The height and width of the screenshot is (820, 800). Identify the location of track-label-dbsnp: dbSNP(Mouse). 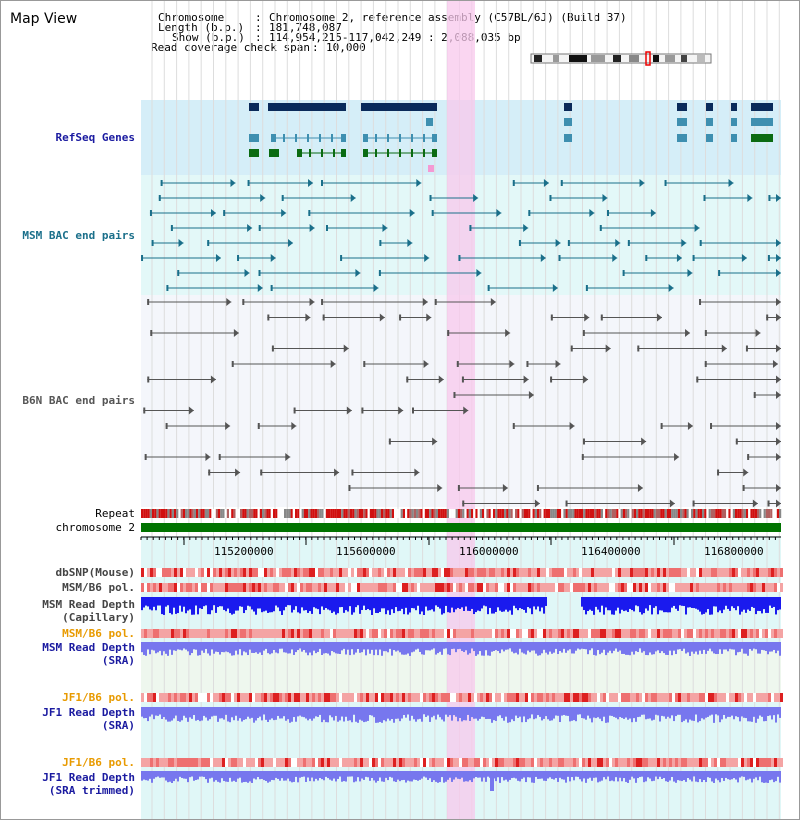
(95, 572).